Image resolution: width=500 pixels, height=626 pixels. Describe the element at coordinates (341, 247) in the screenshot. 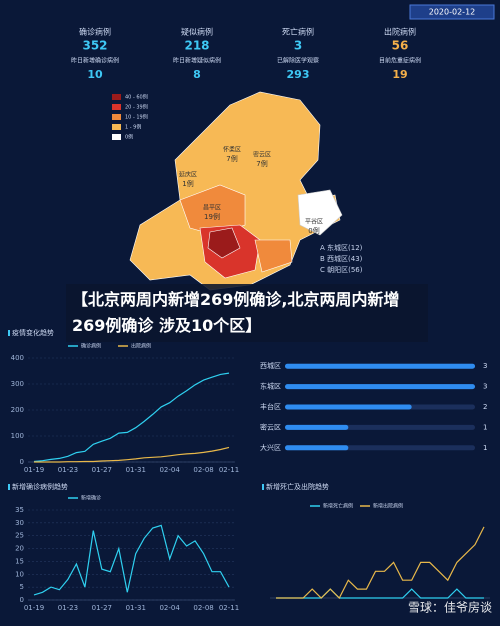

I see `district-list-item: A 东城区(12)` at that location.